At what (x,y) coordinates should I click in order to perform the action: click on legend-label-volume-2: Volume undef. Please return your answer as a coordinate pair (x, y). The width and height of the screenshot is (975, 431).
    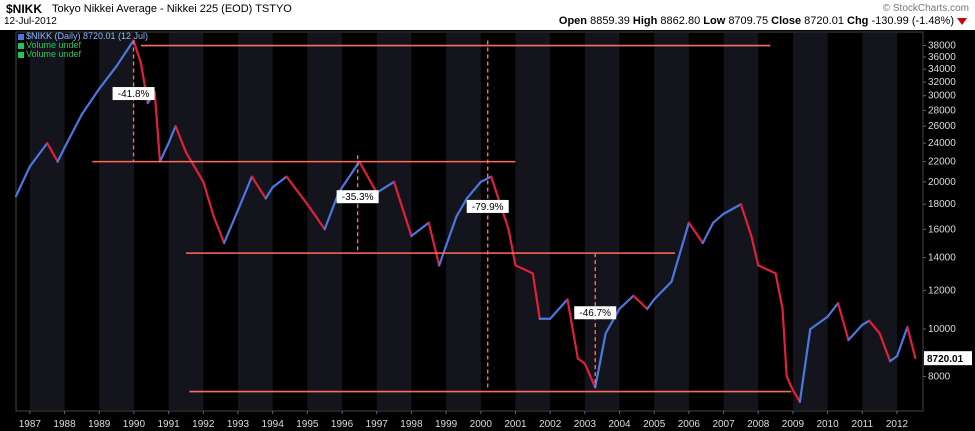
    Looking at the image, I should click on (54, 54).